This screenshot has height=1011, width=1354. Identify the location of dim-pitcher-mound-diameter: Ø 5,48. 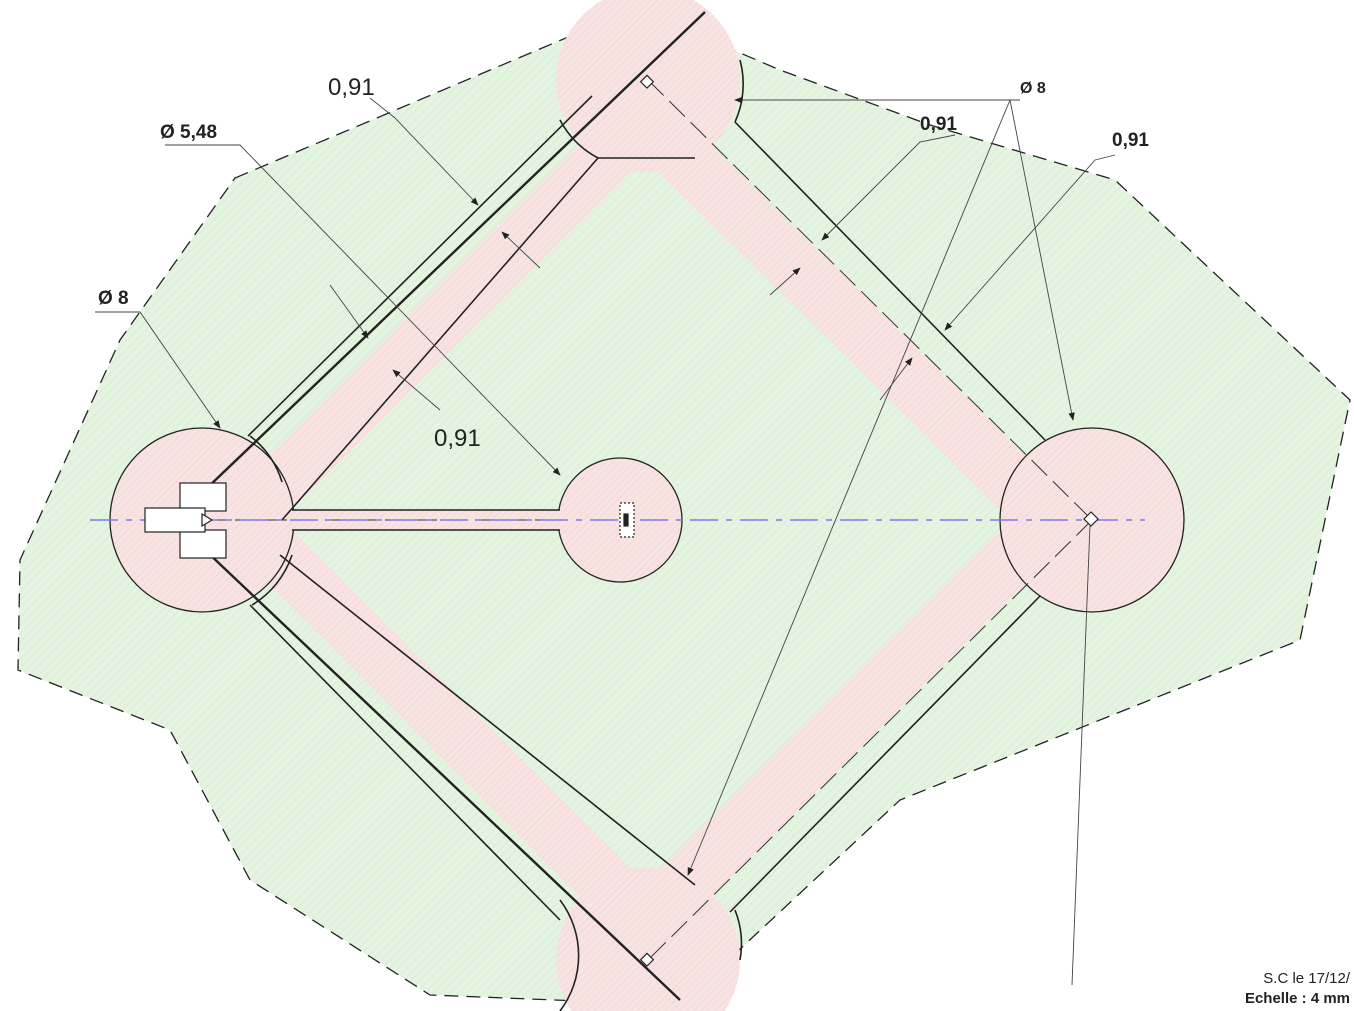
(188, 132).